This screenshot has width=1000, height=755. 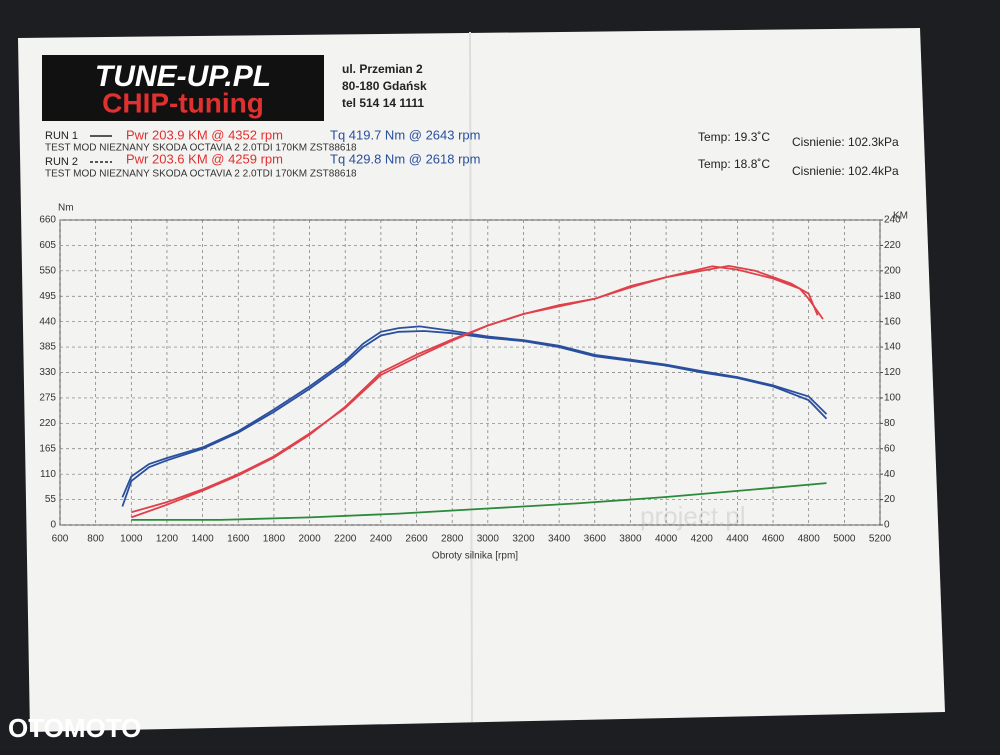 I want to click on y-axis-label: Nm, so click(x=66, y=208).